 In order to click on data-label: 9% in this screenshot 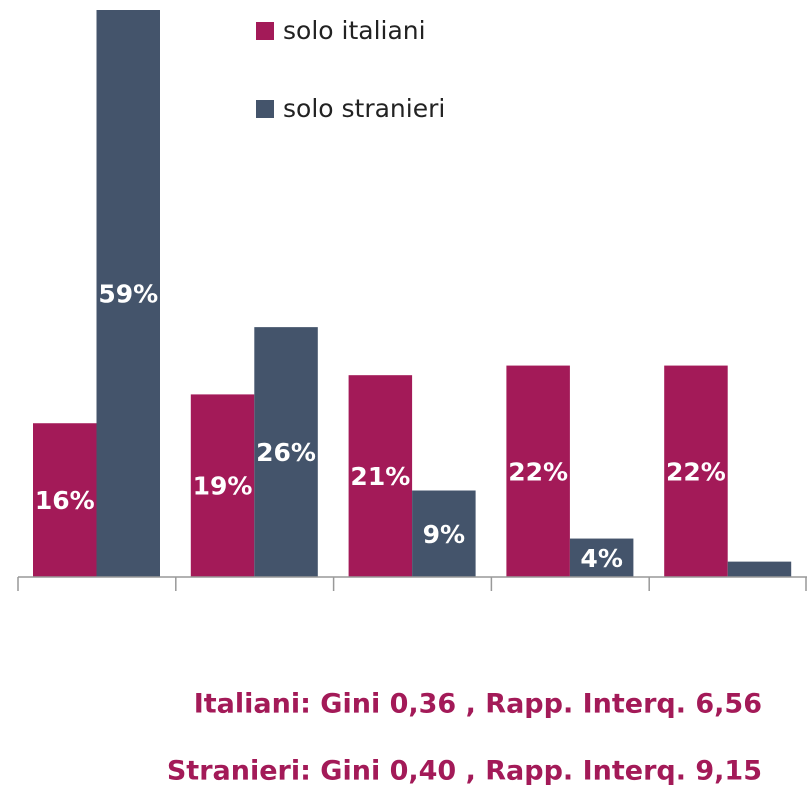, I will do `click(444, 534)`.